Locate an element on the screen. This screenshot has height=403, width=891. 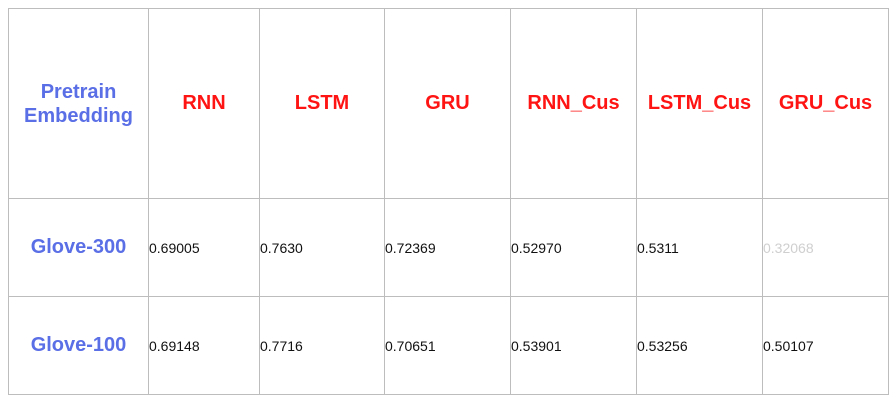
corner-header-line-2: Embedding is located at coordinates (78, 115).